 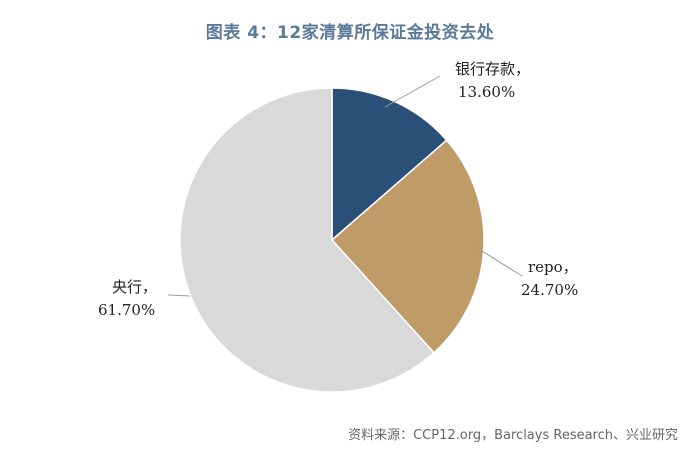 I want to click on source-note: 资料来源：CCP12.org，Barclays Research、兴业研究, so click(x=513, y=435).